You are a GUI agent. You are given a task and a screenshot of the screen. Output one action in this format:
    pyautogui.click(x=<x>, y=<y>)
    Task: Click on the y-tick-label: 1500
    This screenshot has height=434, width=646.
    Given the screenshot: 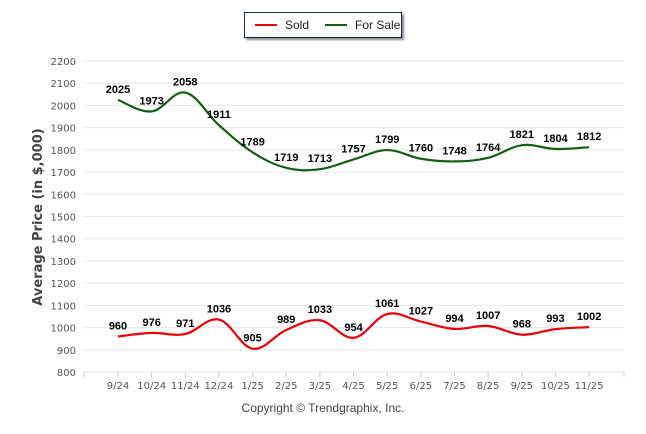 What is the action you would take?
    pyautogui.click(x=63, y=218)
    